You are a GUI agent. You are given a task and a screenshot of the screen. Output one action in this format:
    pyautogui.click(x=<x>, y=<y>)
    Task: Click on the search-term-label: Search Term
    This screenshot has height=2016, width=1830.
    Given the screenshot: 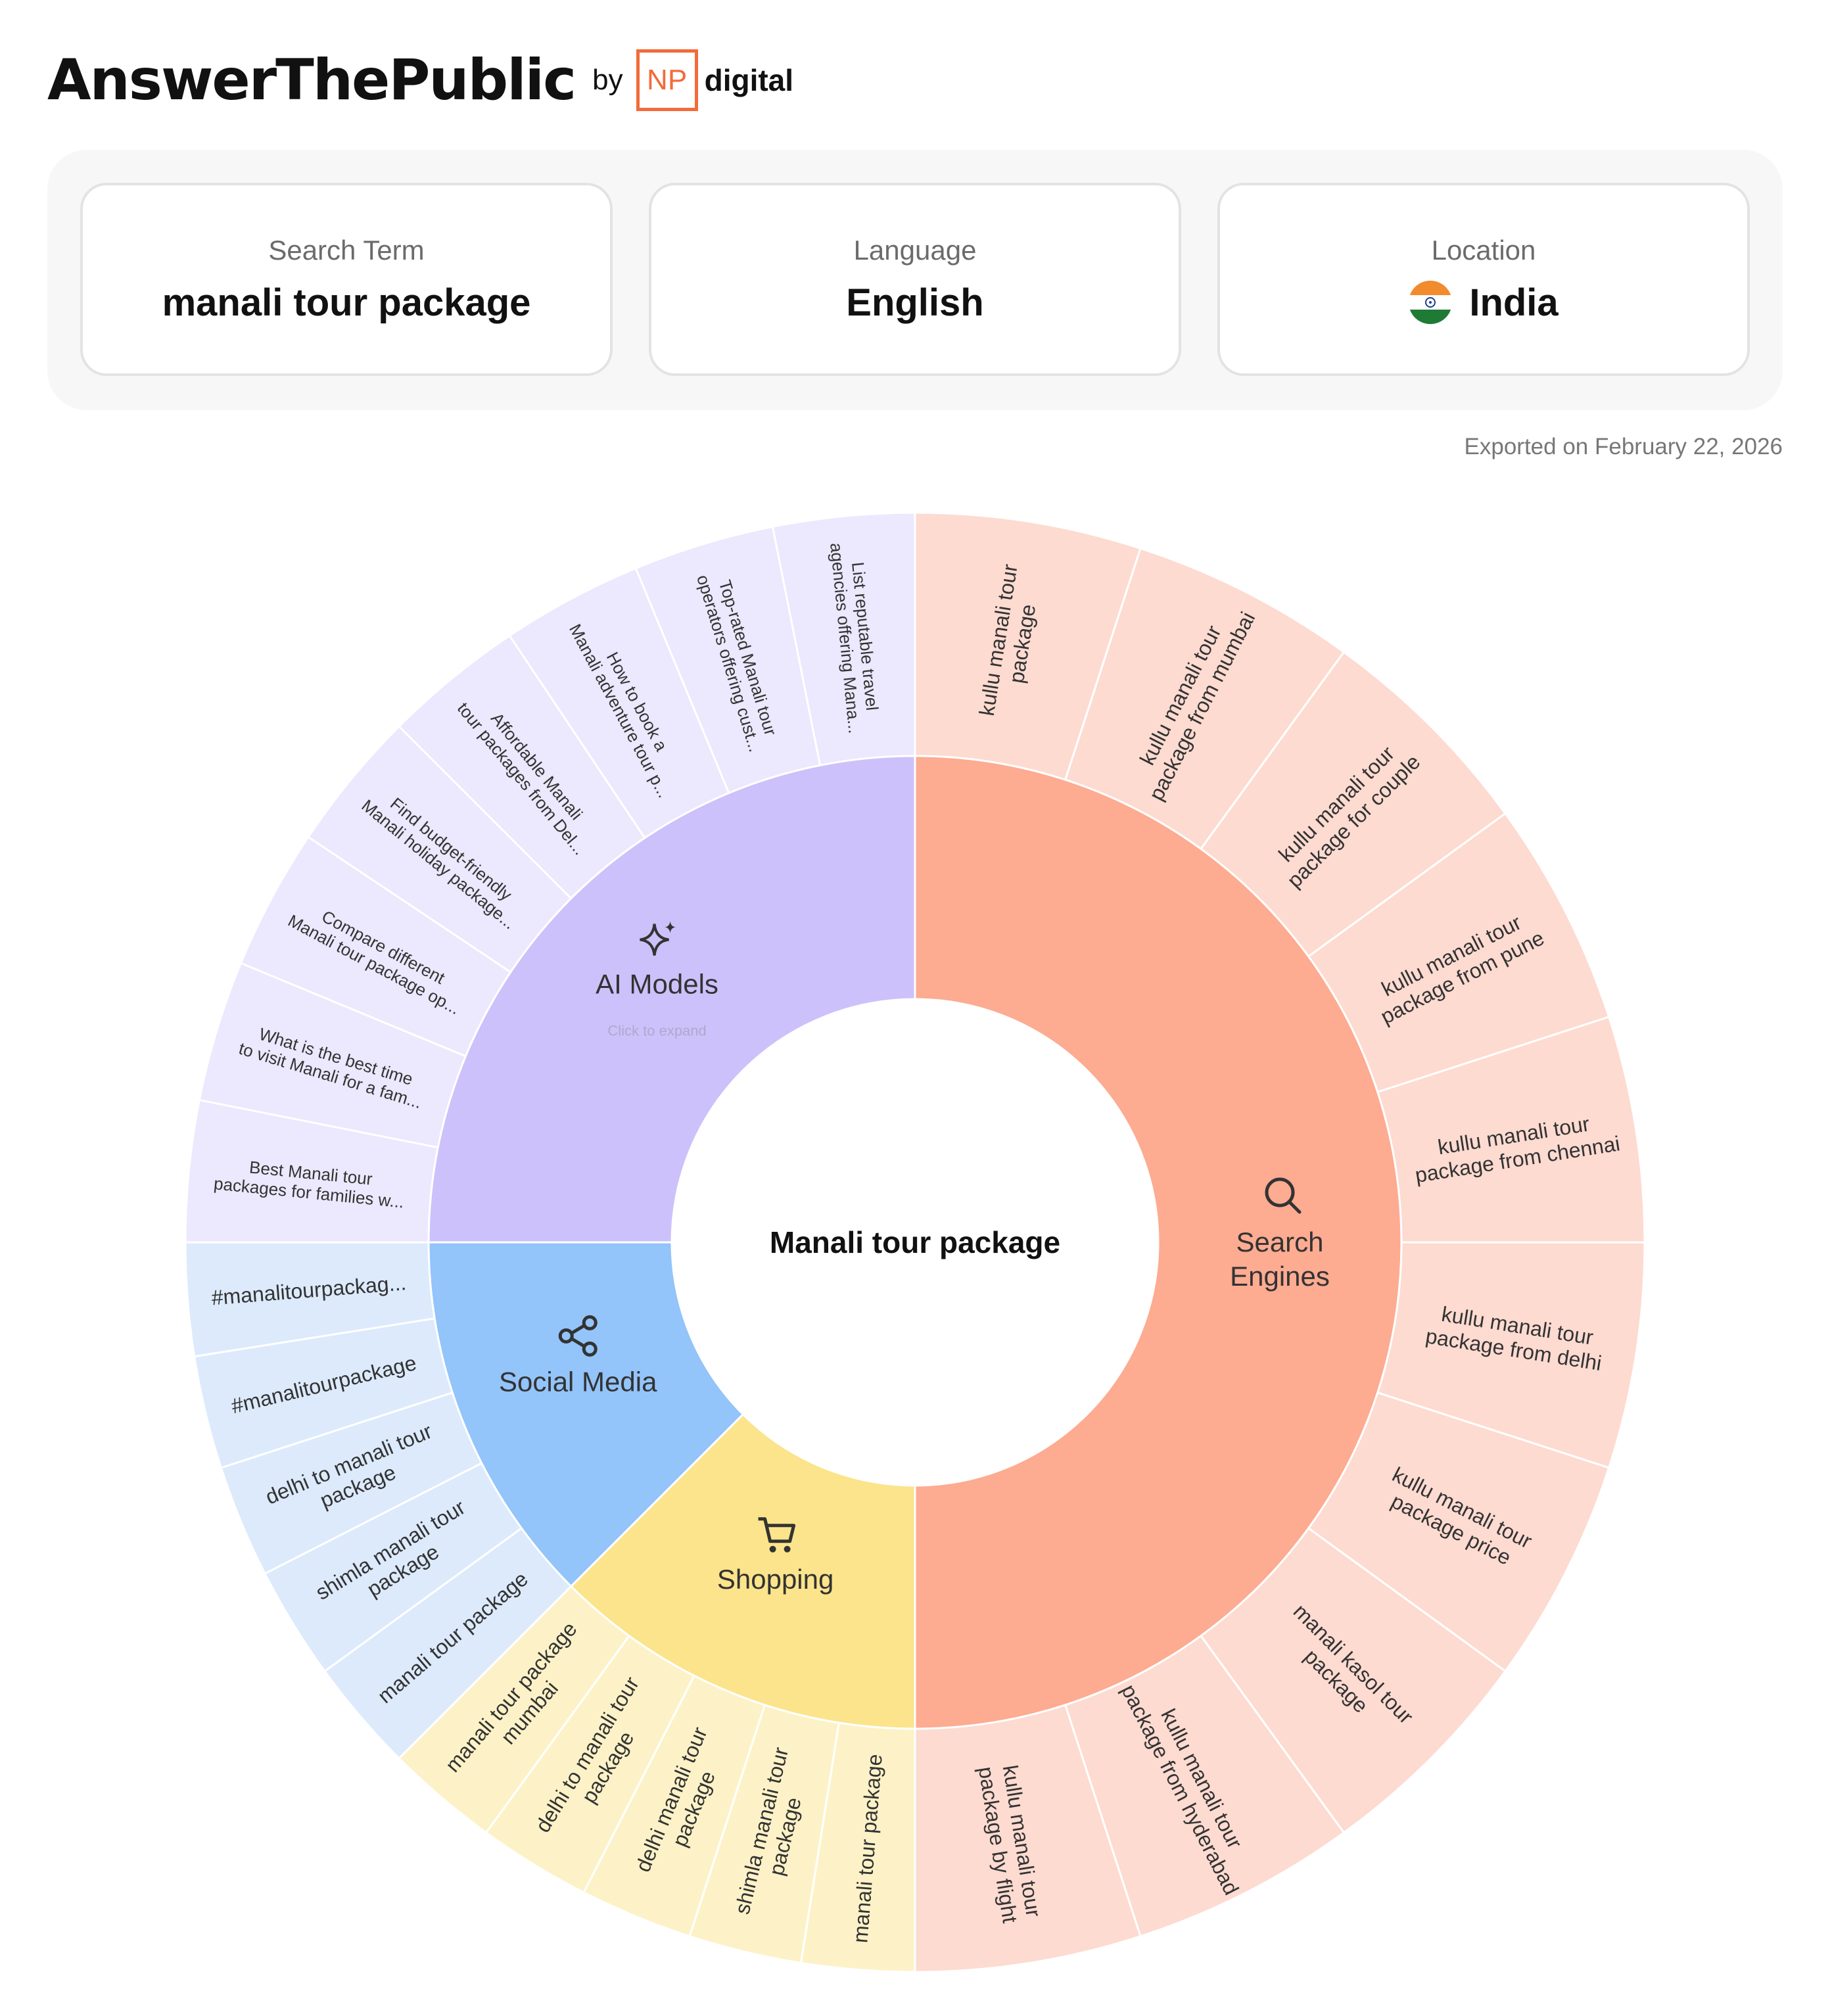 What is the action you would take?
    pyautogui.click(x=347, y=250)
    